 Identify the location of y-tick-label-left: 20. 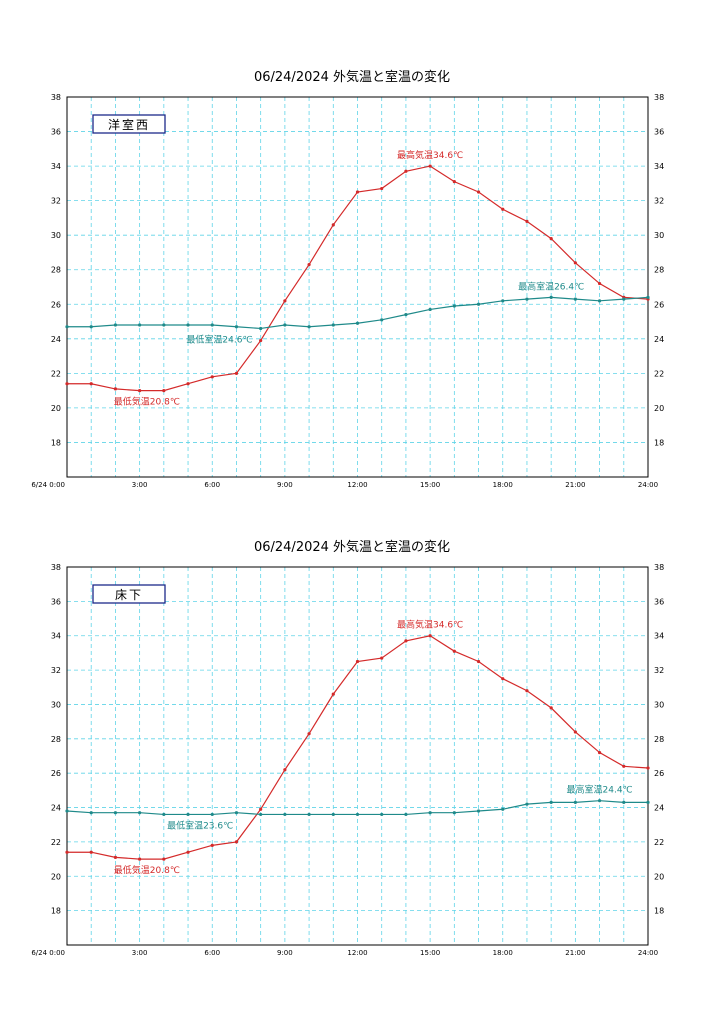
(56, 408).